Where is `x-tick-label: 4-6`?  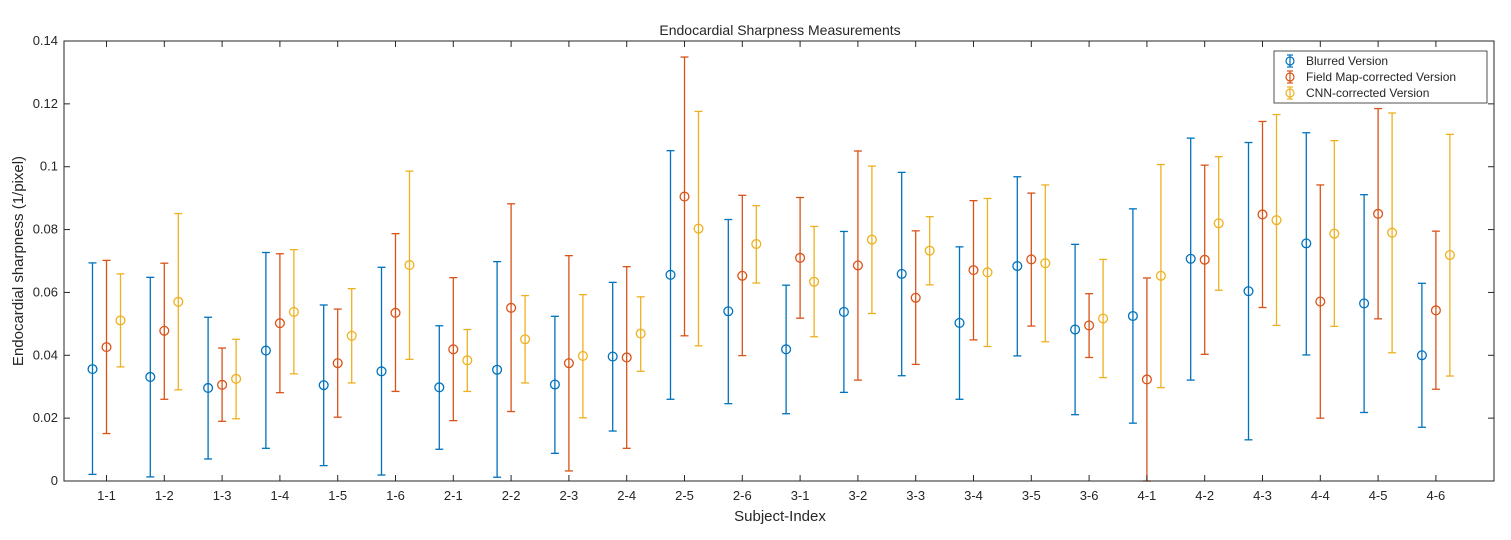
x-tick-label: 4-6 is located at coordinates (1436, 495).